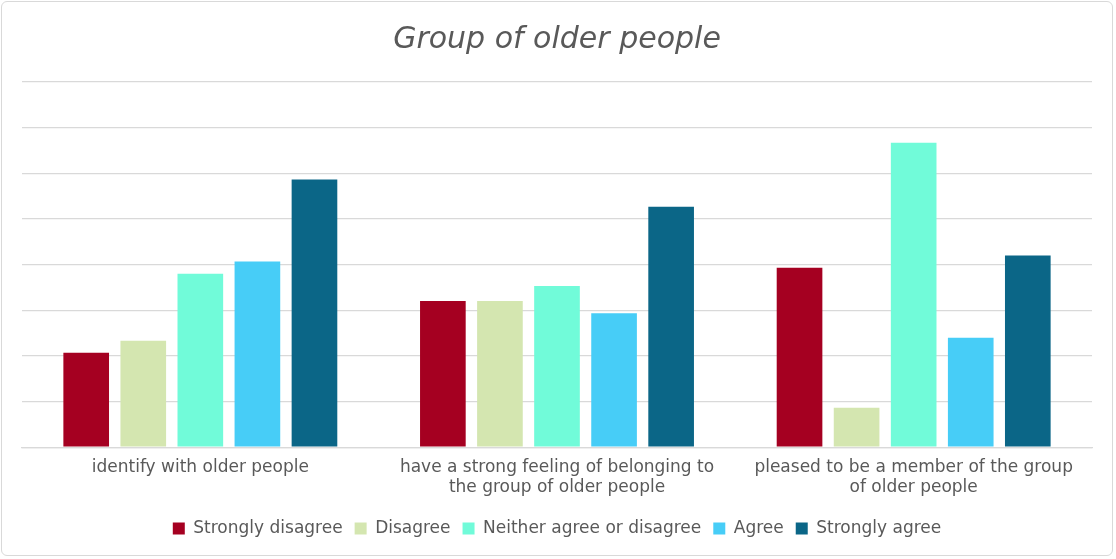  I want to click on chart-title: Group of older people, so click(557, 37).